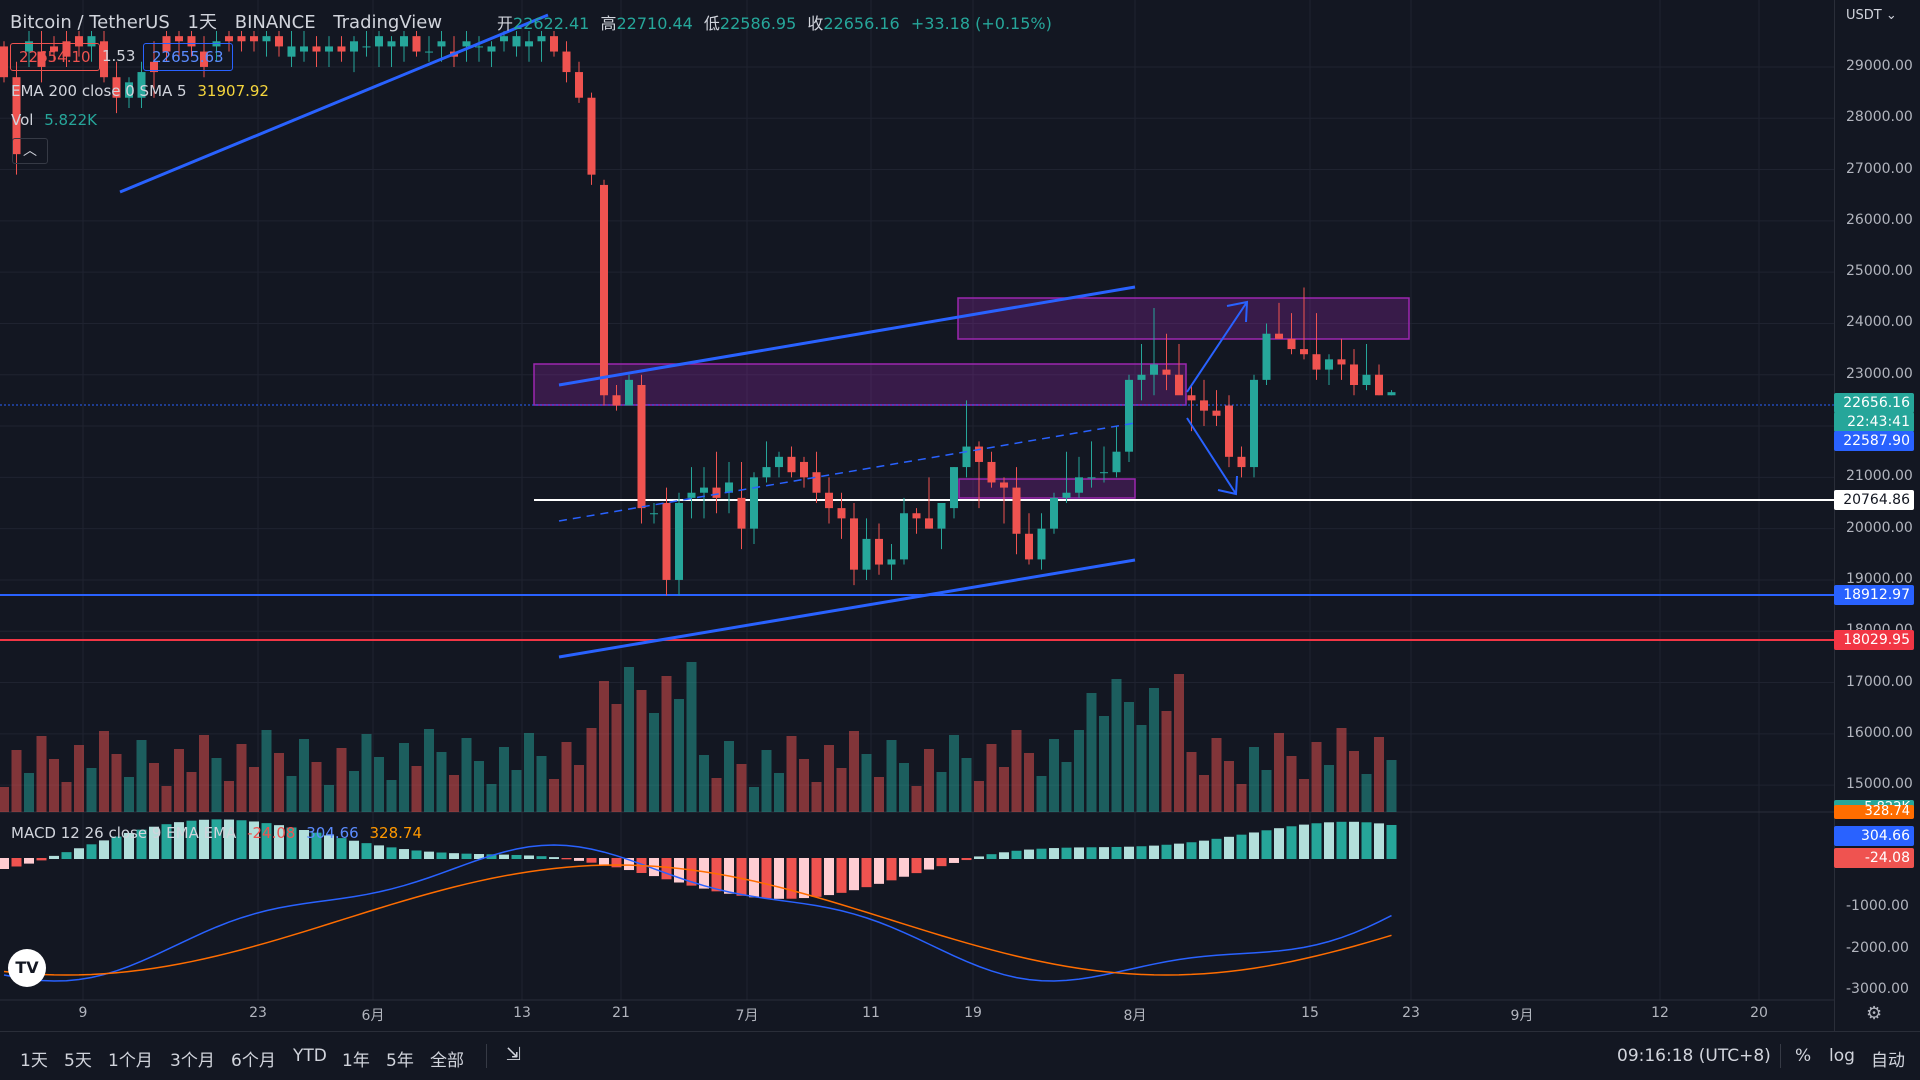 The width and height of the screenshot is (1920, 1080). Describe the element at coordinates (1874, 1013) in the screenshot. I see `settings-gear-icon: ⚙` at that location.